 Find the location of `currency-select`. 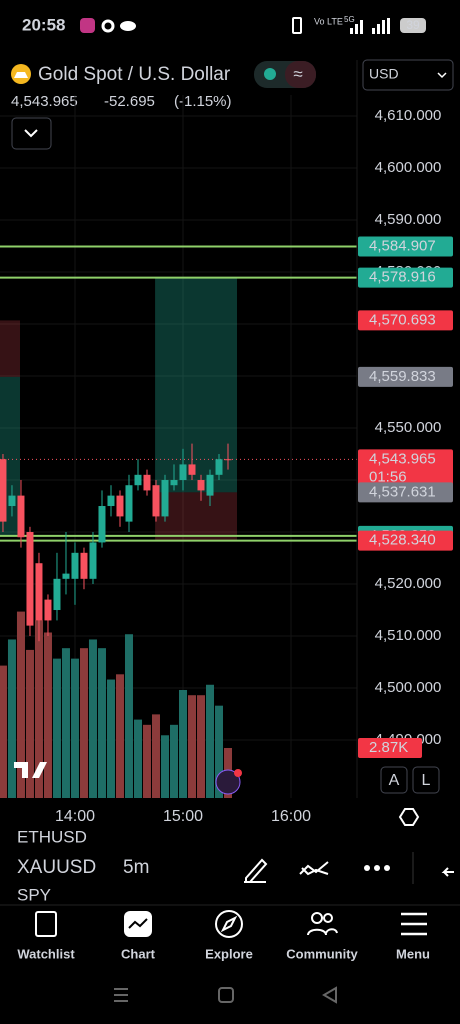

currency-select is located at coordinates (408, 75).